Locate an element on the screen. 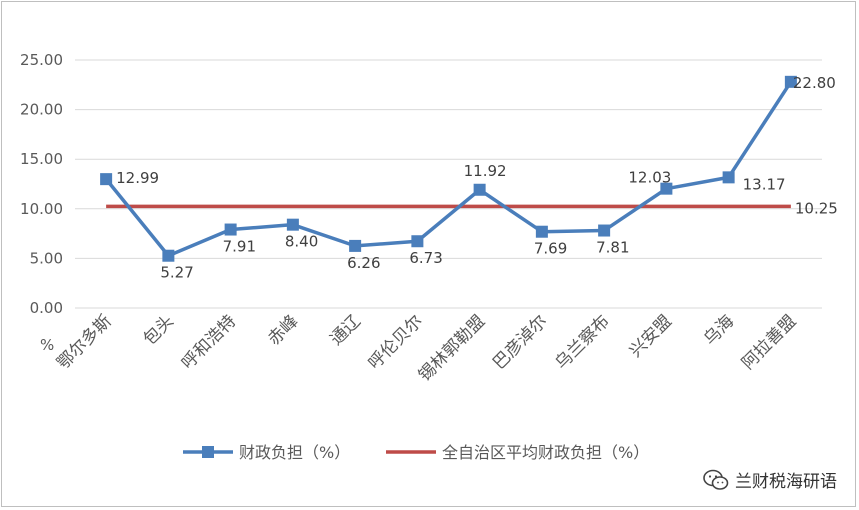 The height and width of the screenshot is (510, 859). watermark: 兰财税海研语 is located at coordinates (770, 479).